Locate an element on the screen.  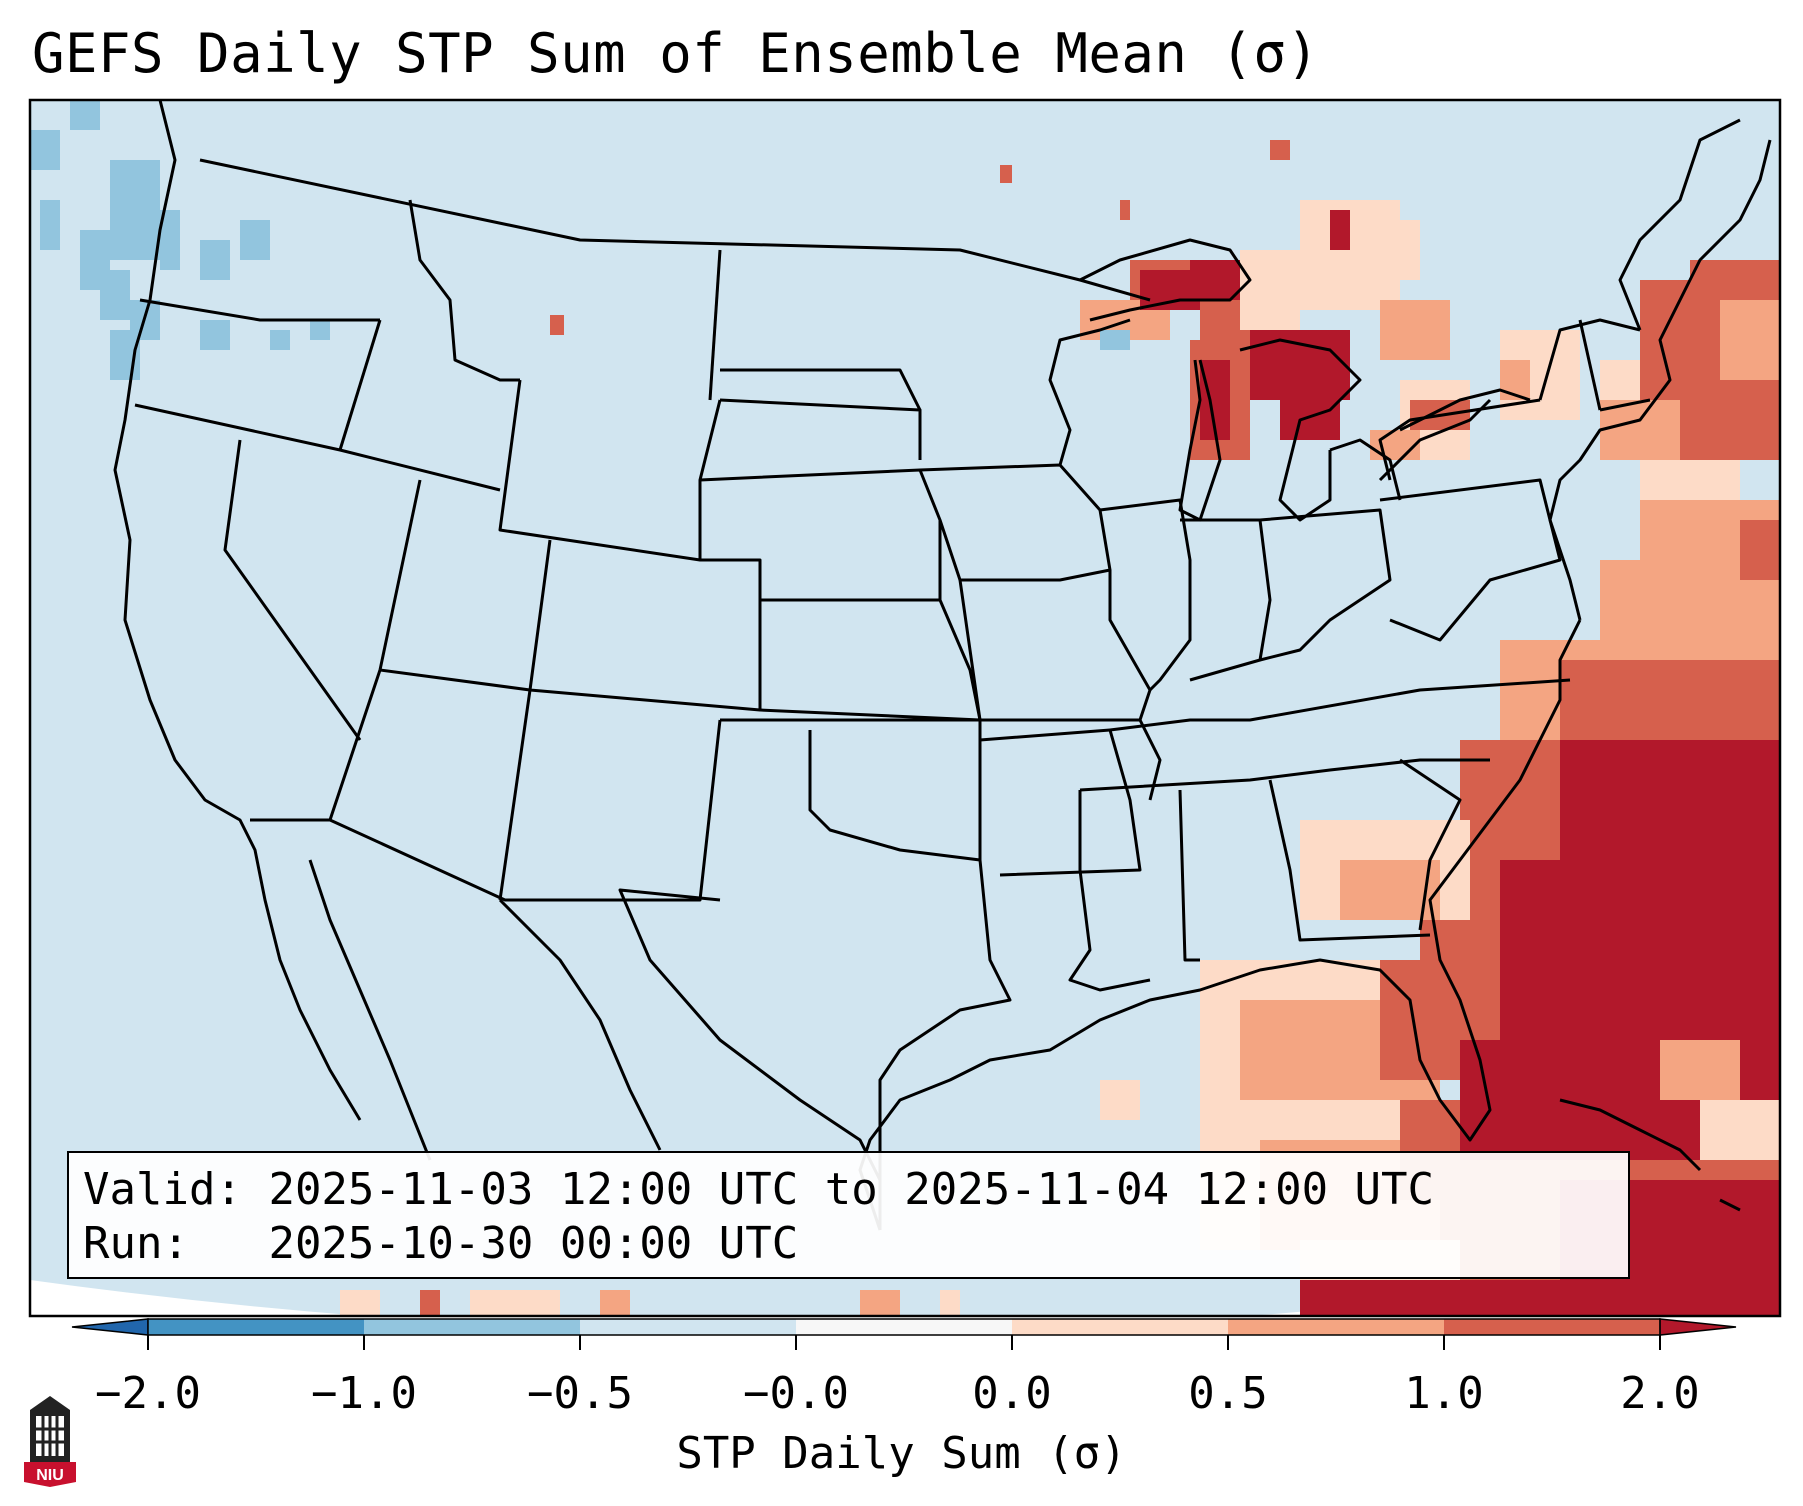
run-label: Run: is located at coordinates (136, 1243).